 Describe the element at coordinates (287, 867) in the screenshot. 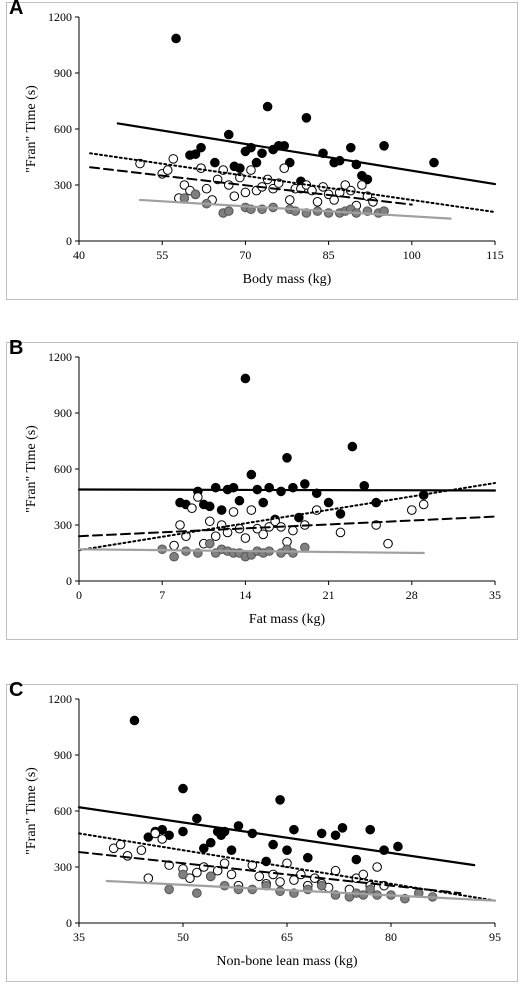

I see `chart-c-trend-line-dotted` at that location.